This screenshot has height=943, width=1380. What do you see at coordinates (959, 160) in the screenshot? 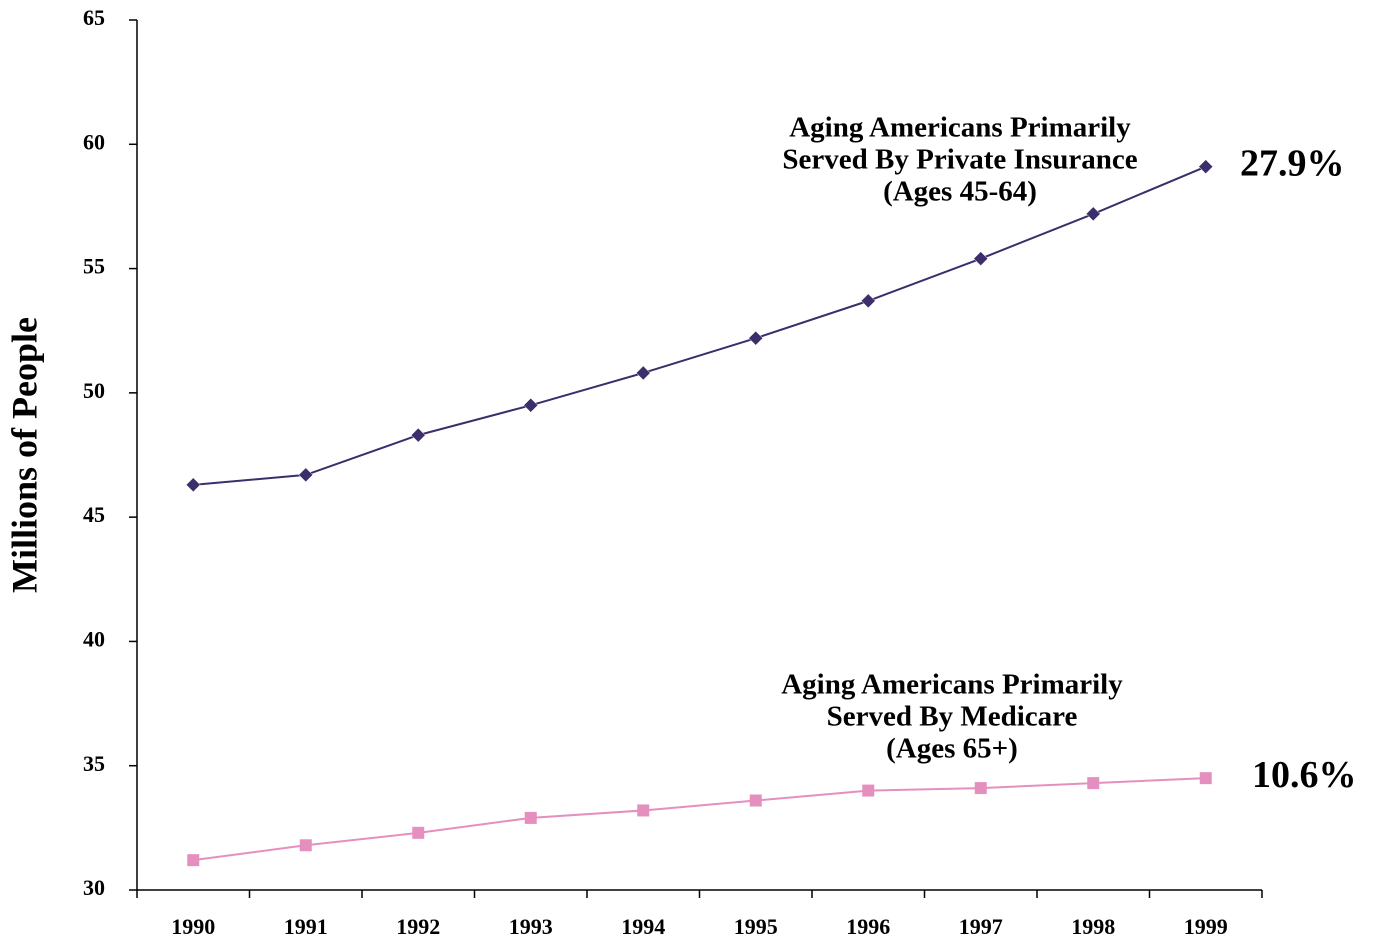
I see `series-annotation: Served By Private Insurance` at bounding box center [959, 160].